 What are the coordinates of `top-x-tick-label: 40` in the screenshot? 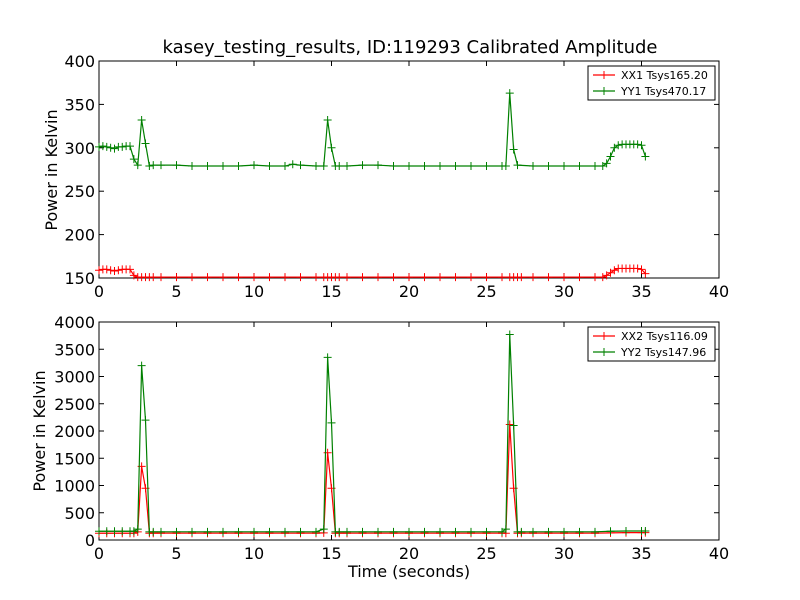 It's located at (719, 291).